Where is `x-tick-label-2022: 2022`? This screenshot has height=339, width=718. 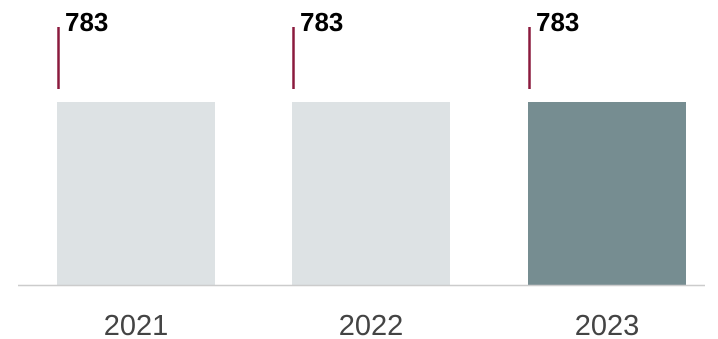 x-tick-label-2022: 2022 is located at coordinates (371, 324).